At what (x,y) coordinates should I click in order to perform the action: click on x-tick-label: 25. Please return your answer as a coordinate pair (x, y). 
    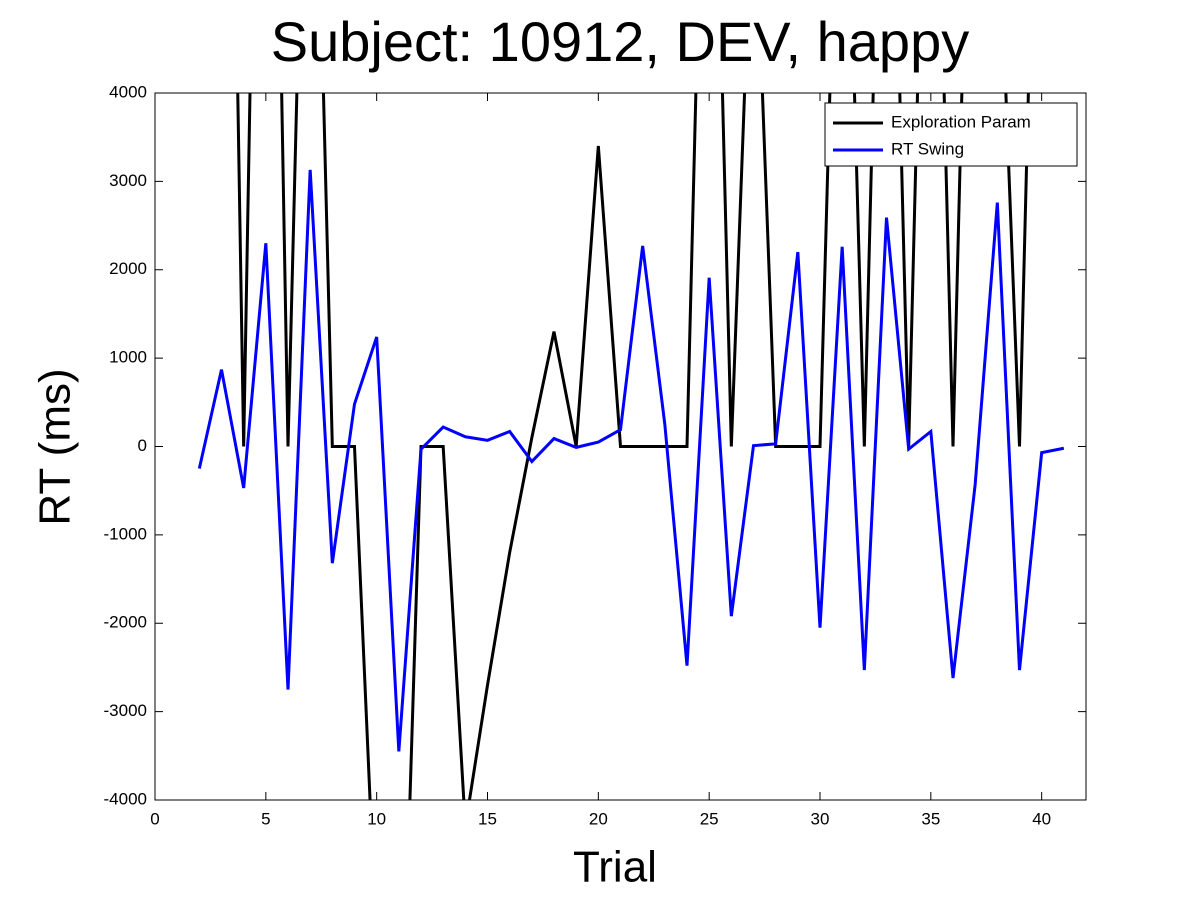
    Looking at the image, I should click on (709, 818).